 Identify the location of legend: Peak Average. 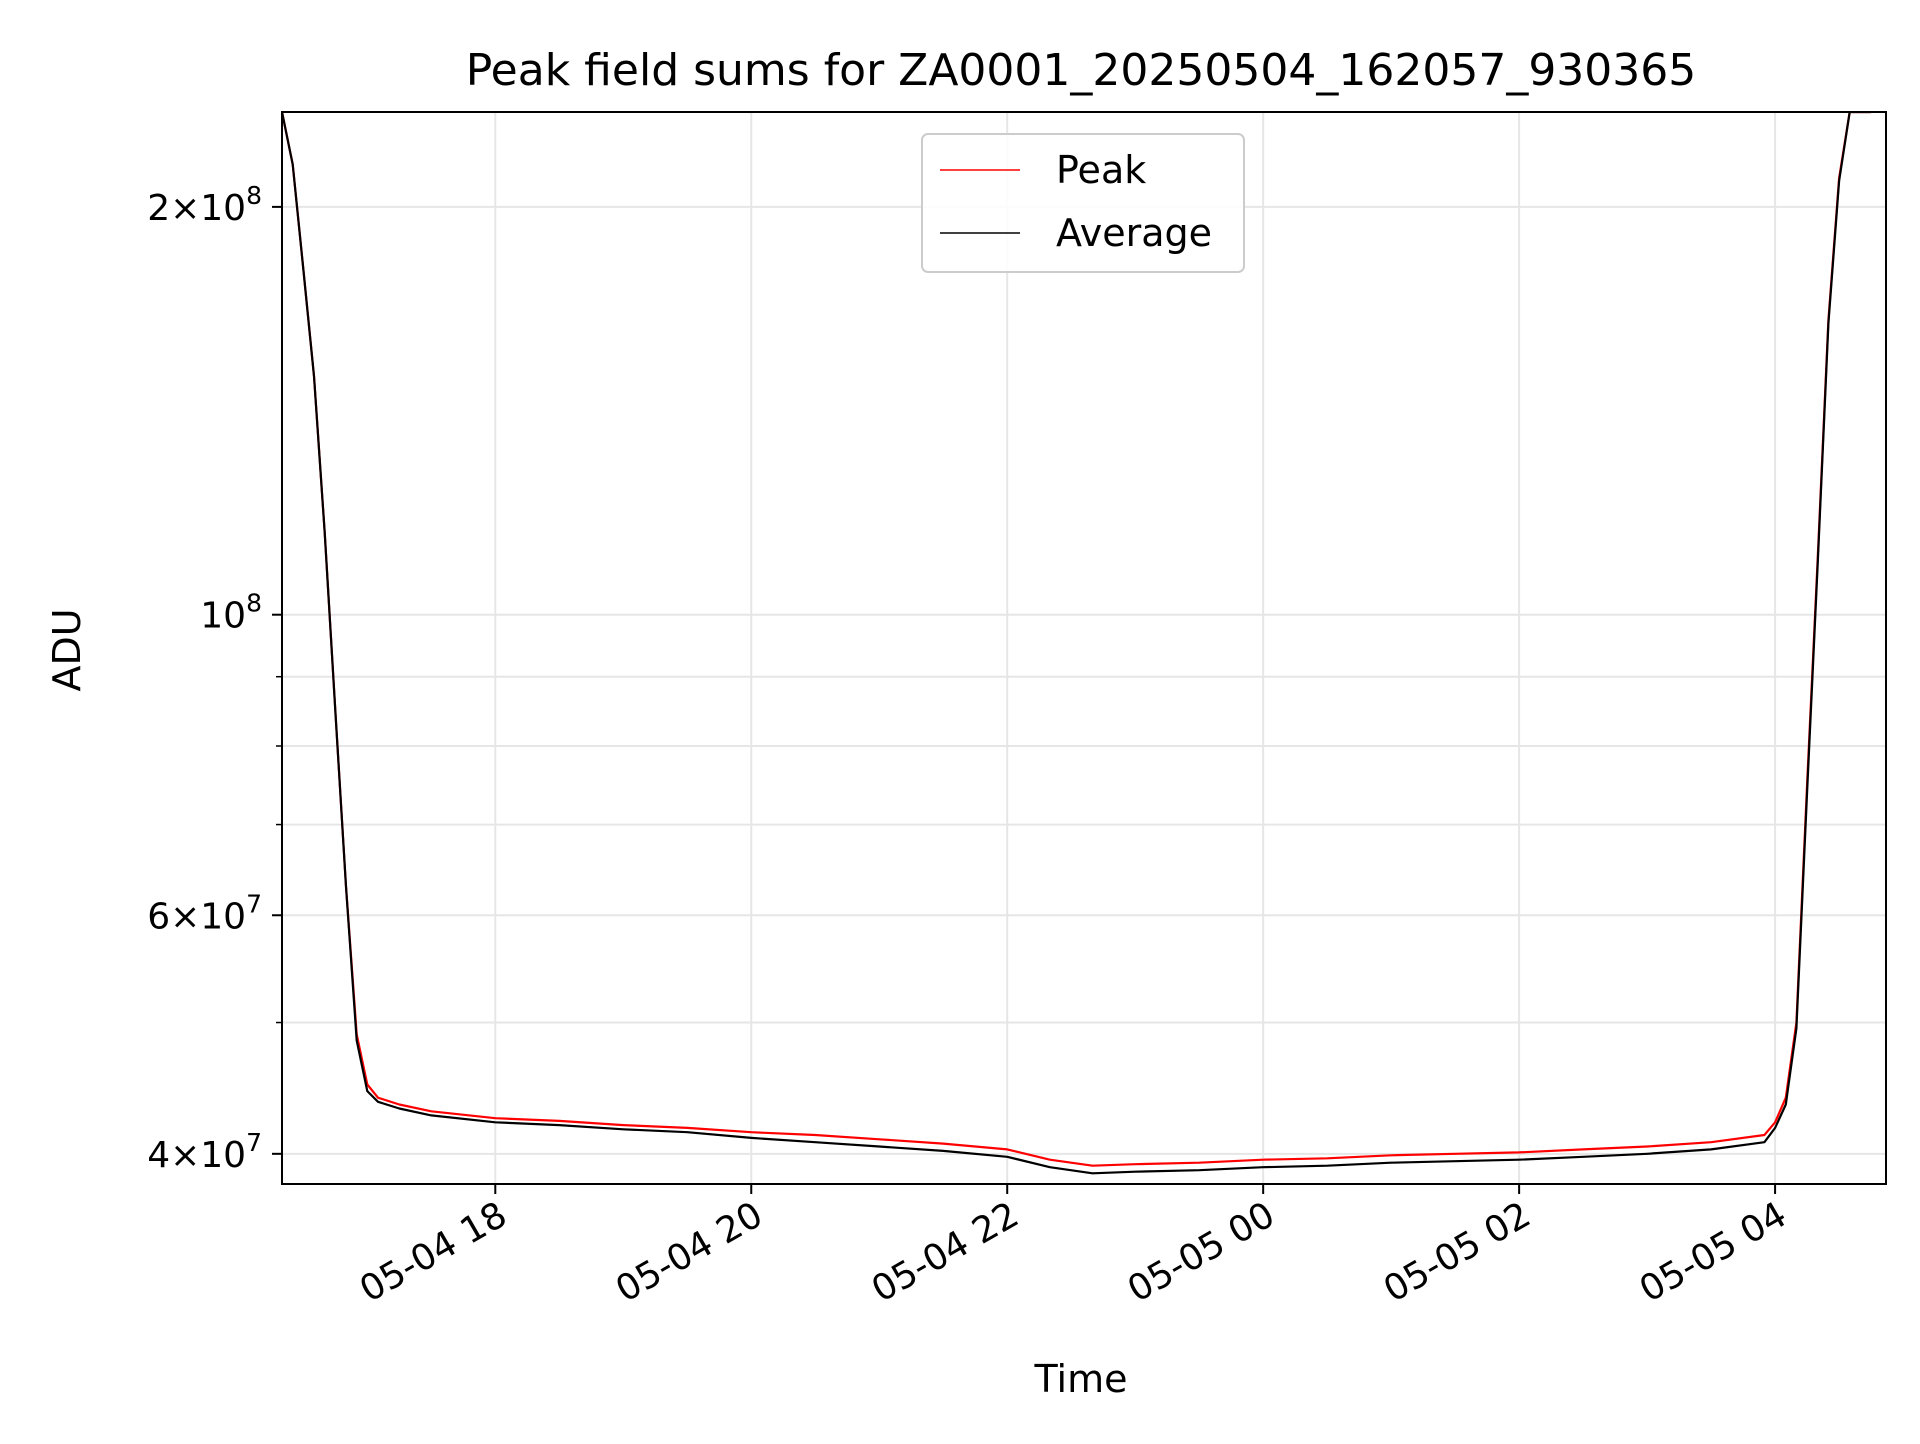
(1083, 203).